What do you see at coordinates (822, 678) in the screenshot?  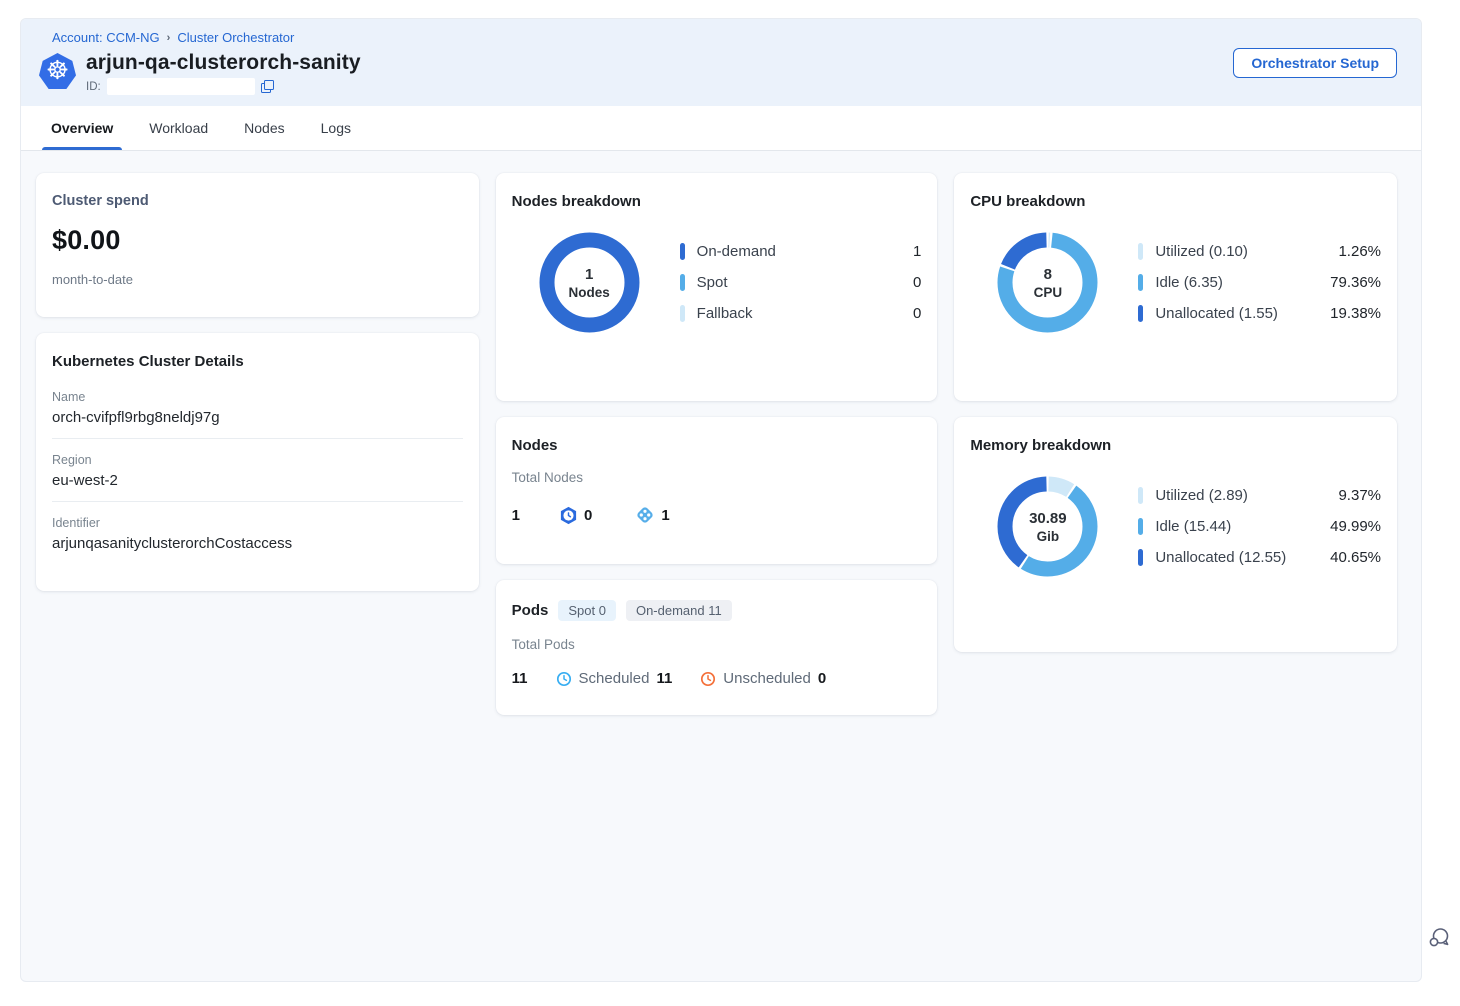 I see `unscheduled-value: 0` at bounding box center [822, 678].